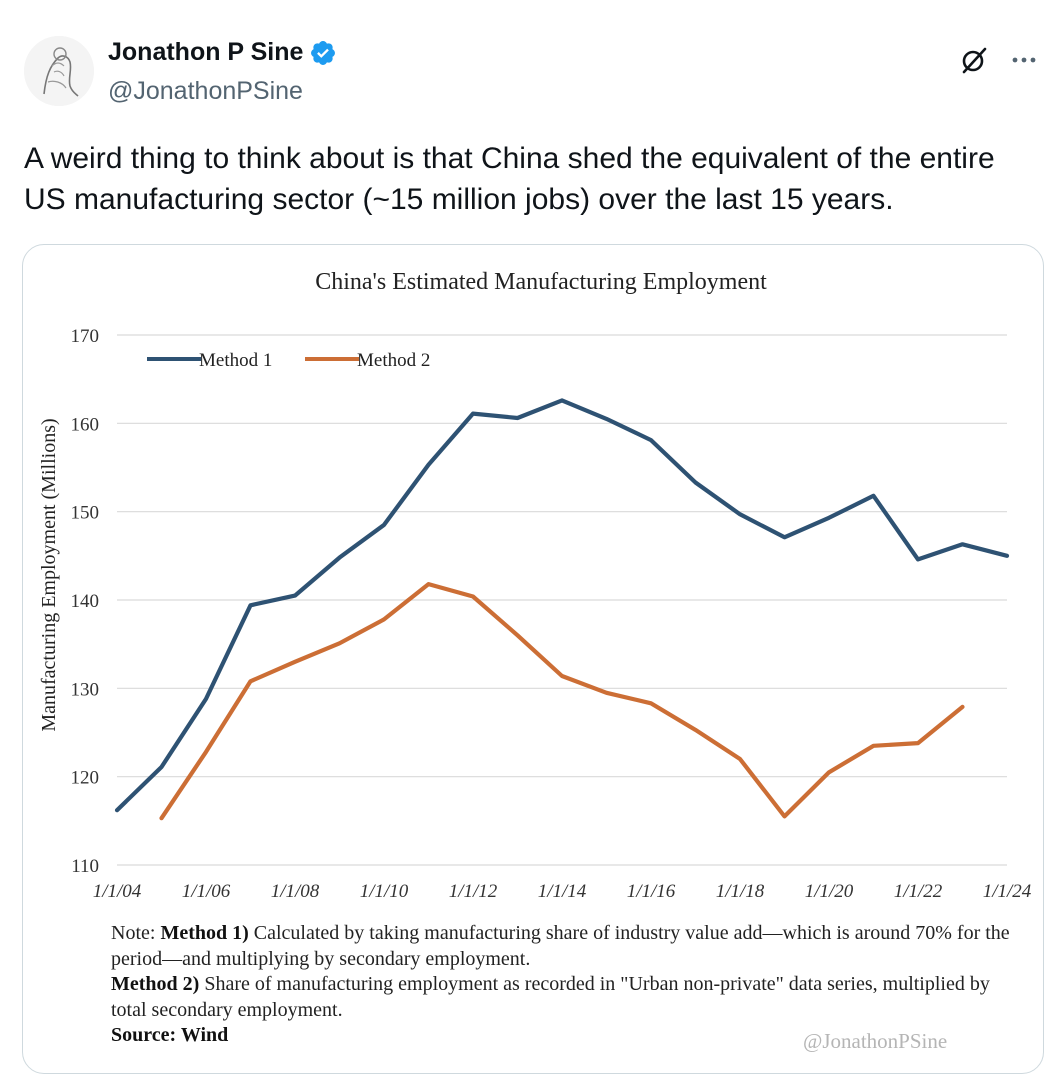  What do you see at coordinates (384, 891) in the screenshot?
I see `x-tick-label: 1/1/10` at bounding box center [384, 891].